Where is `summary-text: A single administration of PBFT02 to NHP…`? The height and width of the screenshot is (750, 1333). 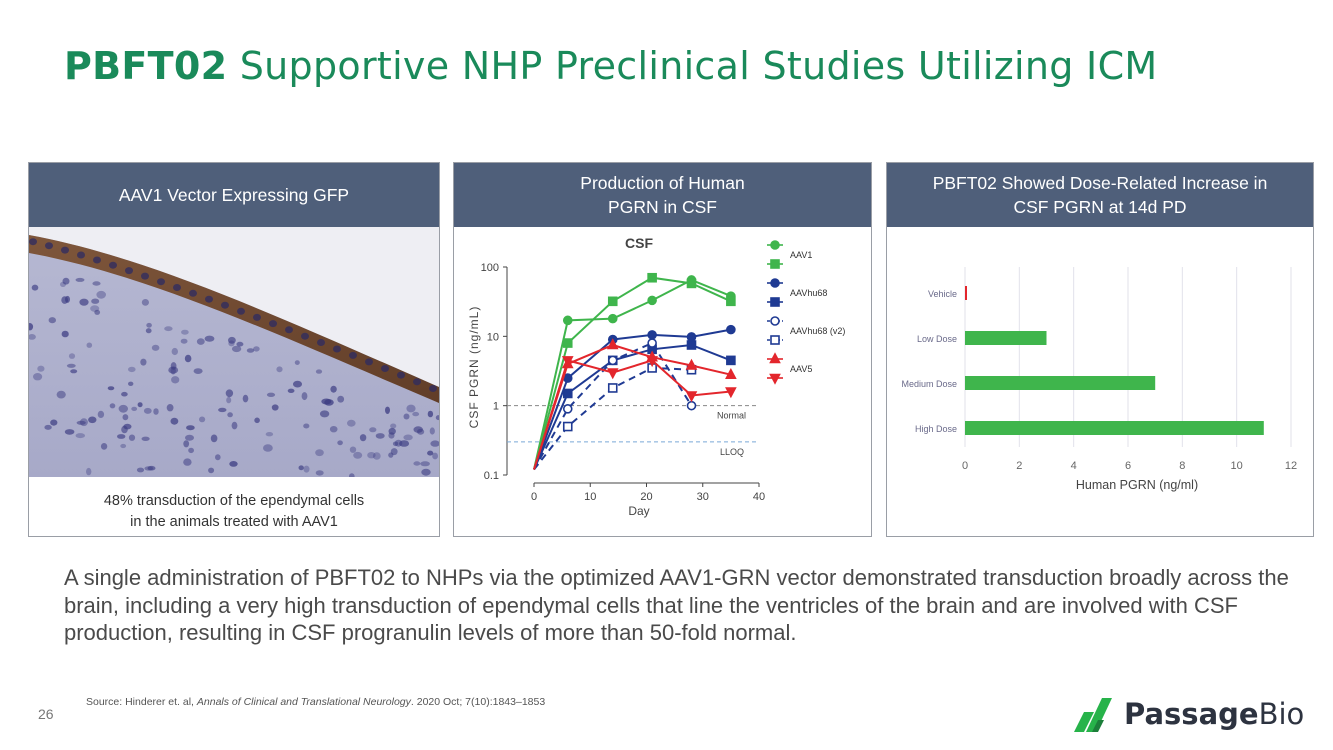
summary-text: A single administration of PBFT02 to NHP… is located at coordinates (676, 605).